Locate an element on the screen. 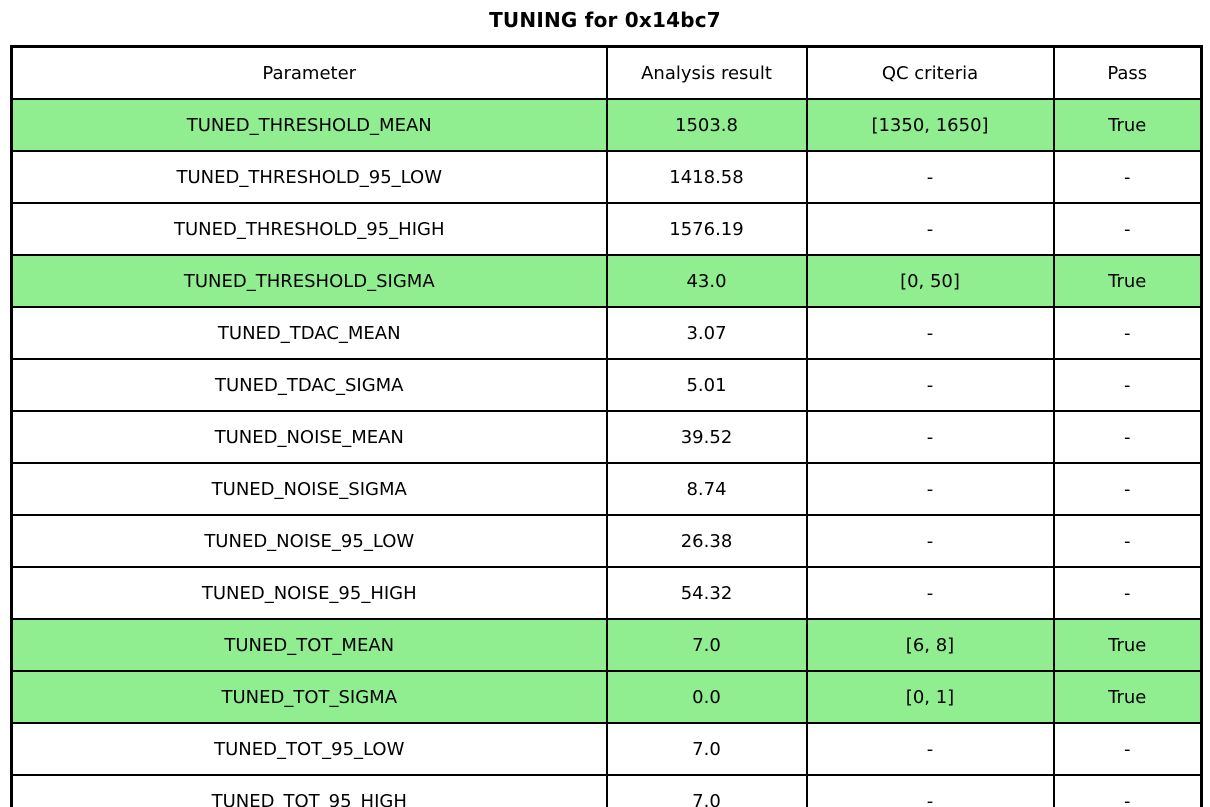 Image resolution: width=1210 pixels, height=807 pixels. param-cell: TUNED_THRESHOLD_SIGMA is located at coordinates (309, 281).